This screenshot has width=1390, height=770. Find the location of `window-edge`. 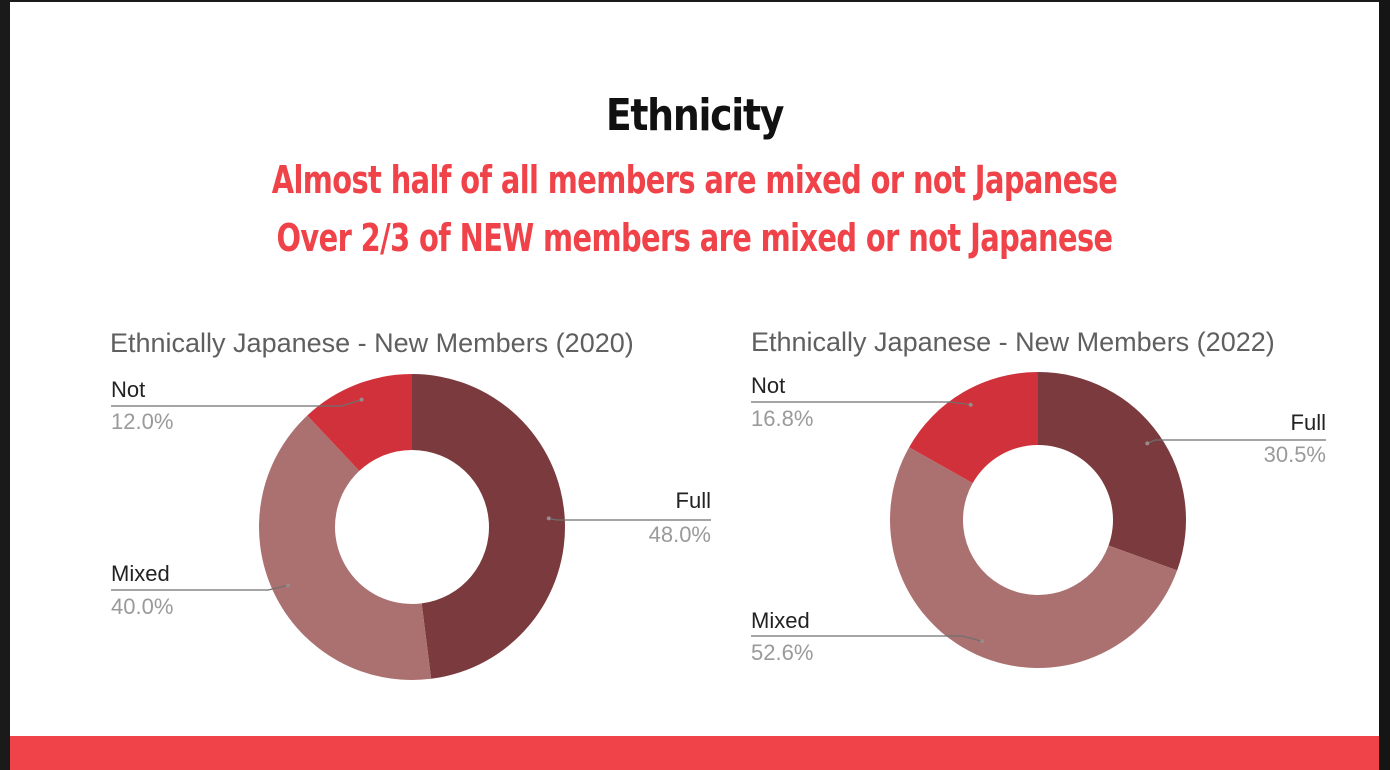

window-edge is located at coordinates (1384, 385).